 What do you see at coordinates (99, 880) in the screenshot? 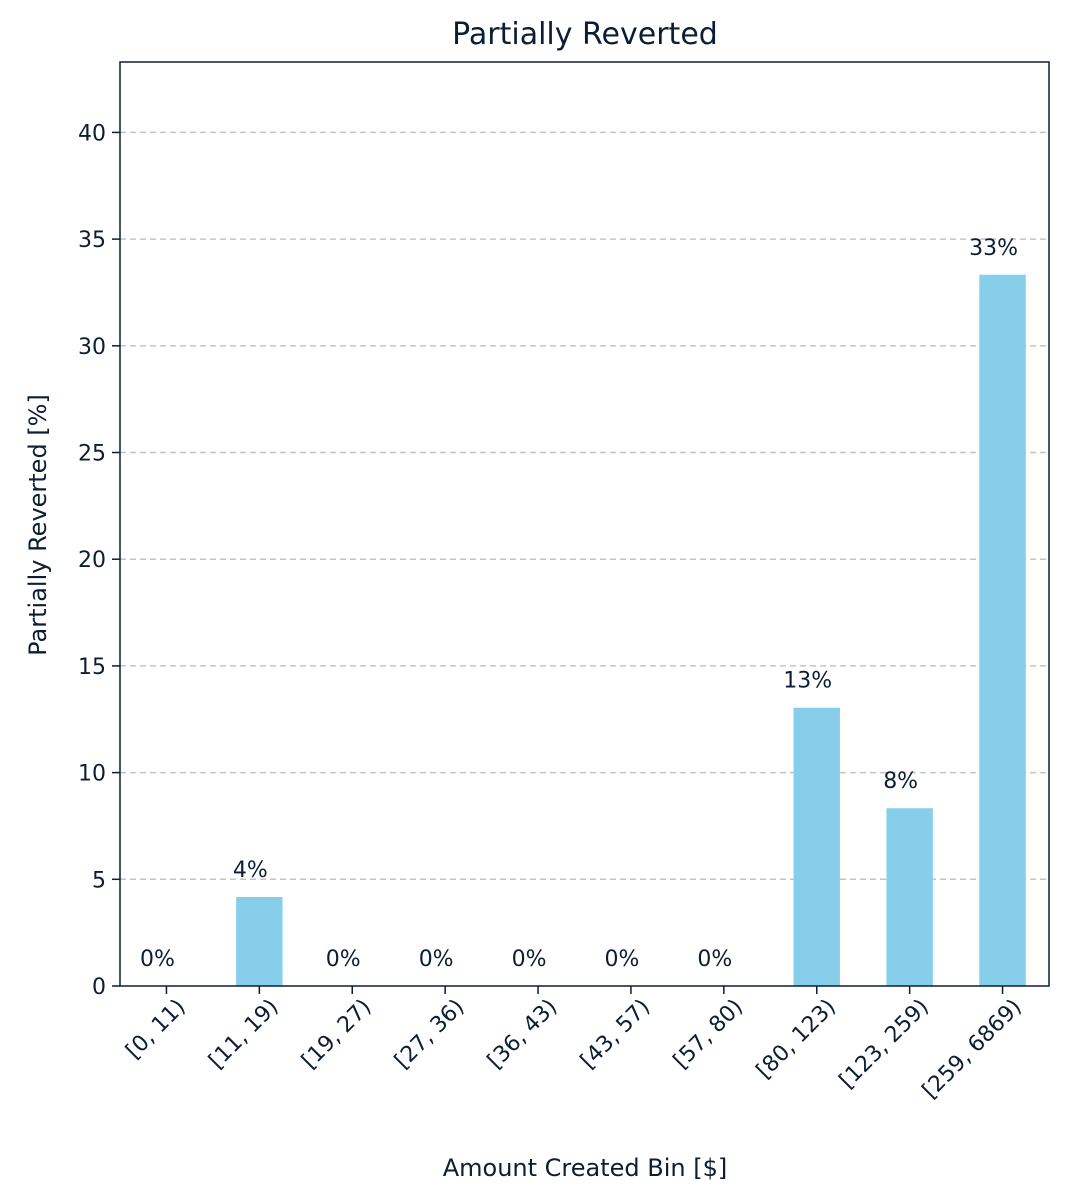
I see `y-tick-label: 5` at bounding box center [99, 880].